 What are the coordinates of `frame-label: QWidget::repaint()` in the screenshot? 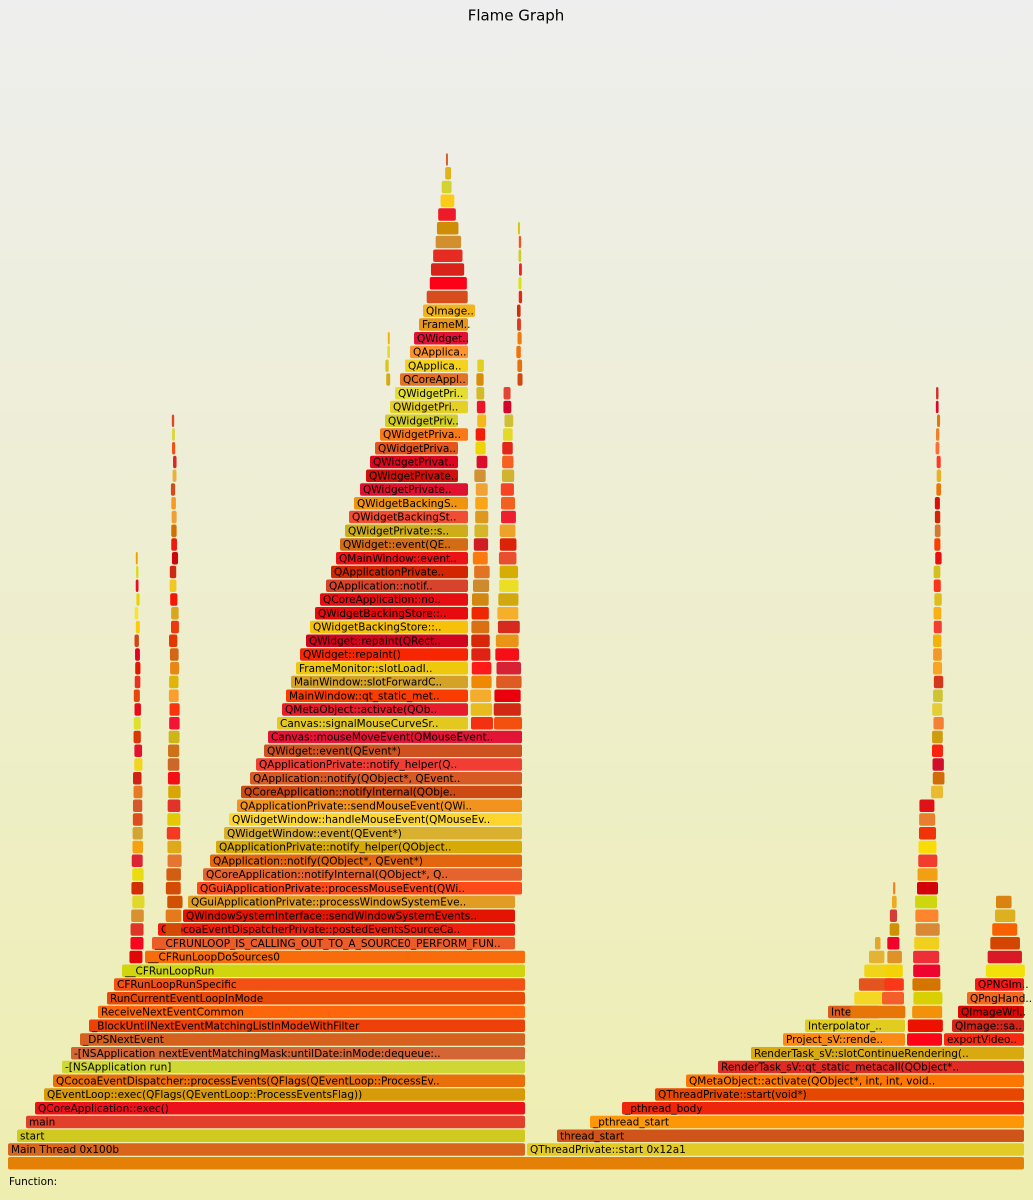 It's located at (352, 655).